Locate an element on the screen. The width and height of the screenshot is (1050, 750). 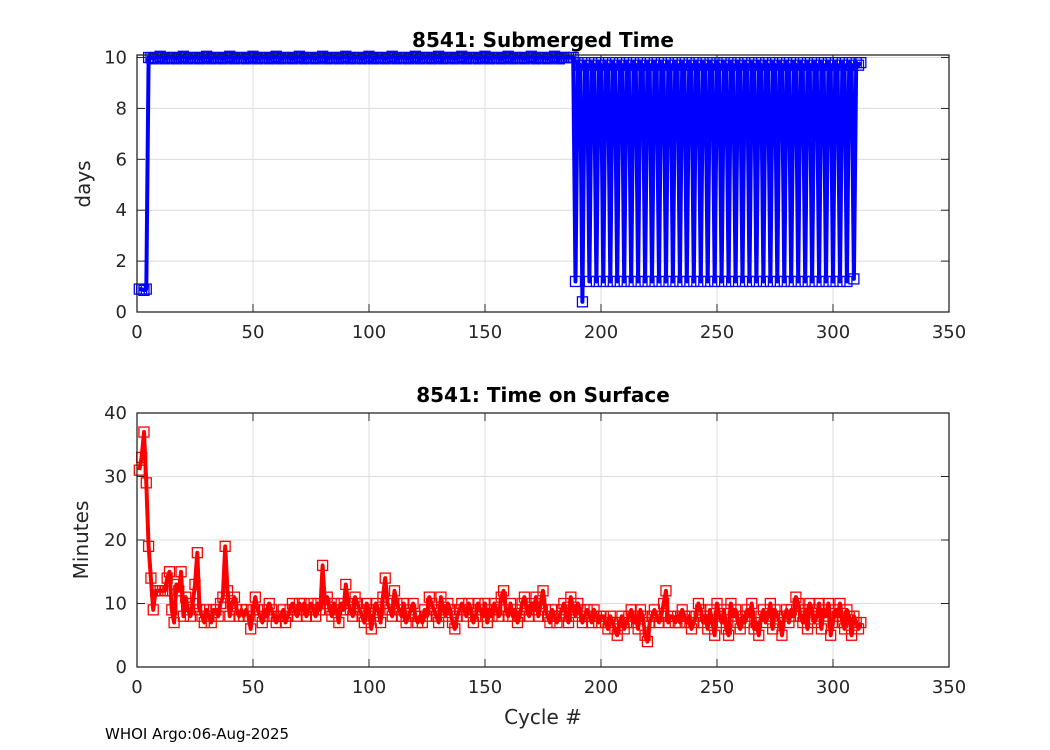
y-axis-label: days is located at coordinates (83, 183).